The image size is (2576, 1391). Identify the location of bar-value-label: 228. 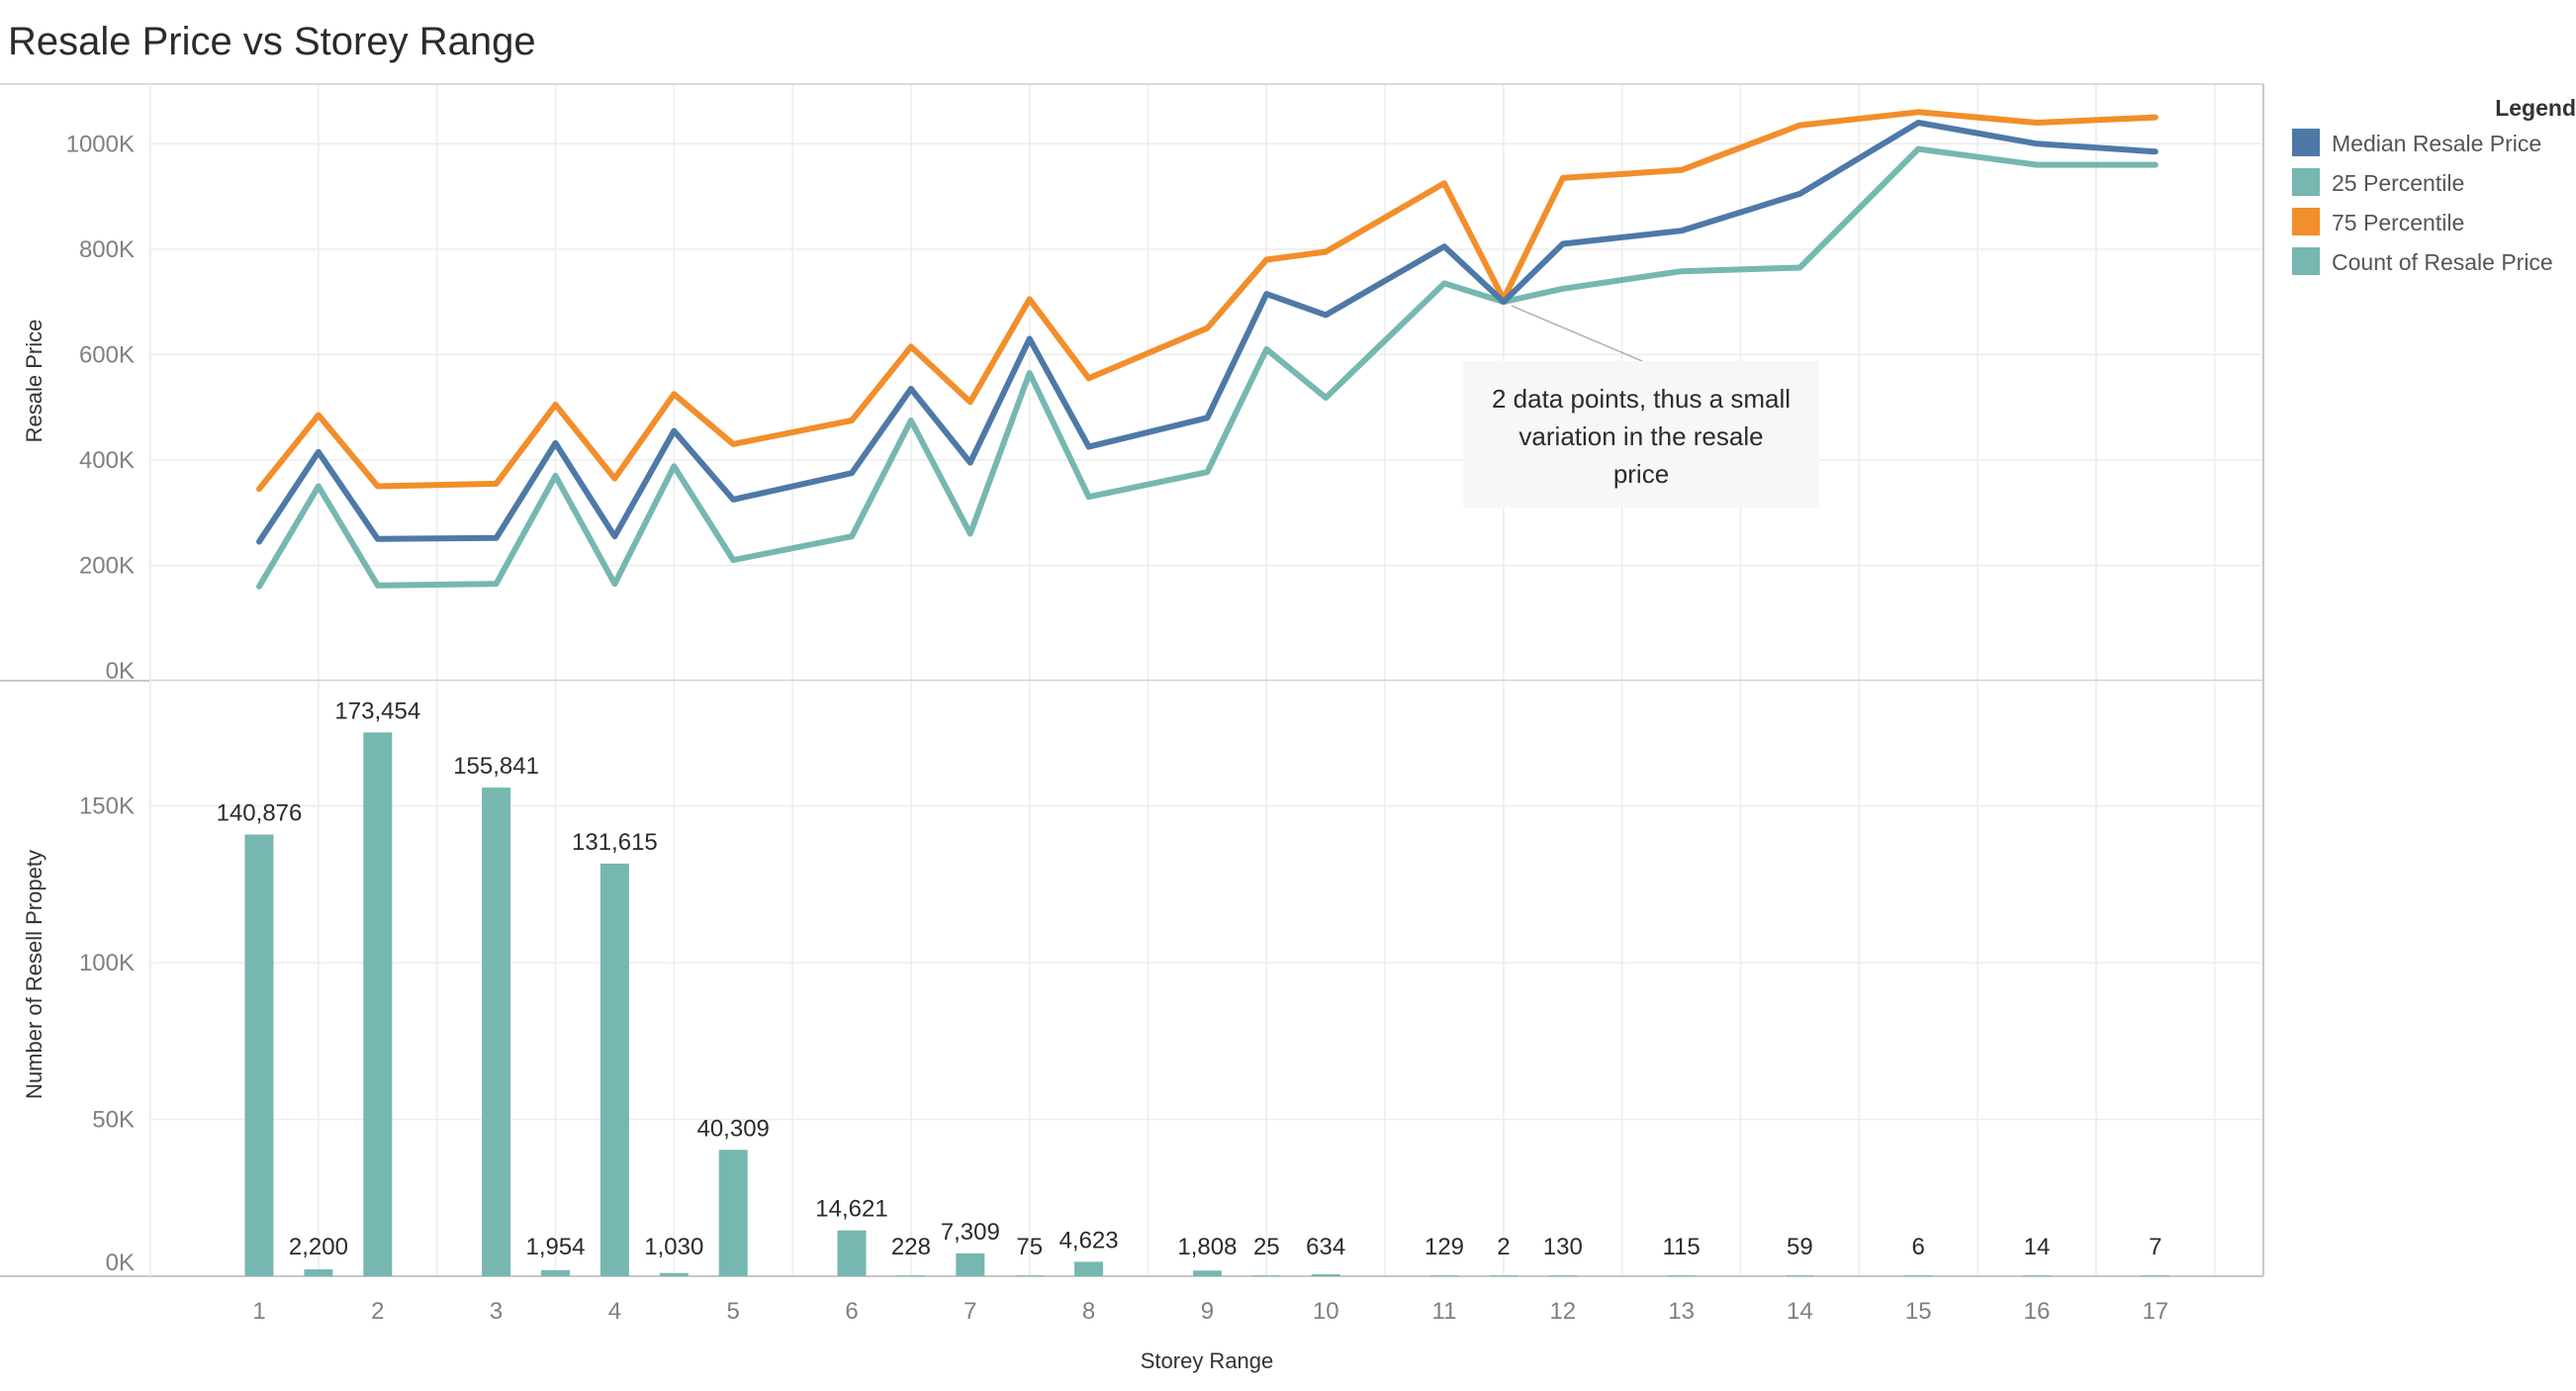
(911, 1247).